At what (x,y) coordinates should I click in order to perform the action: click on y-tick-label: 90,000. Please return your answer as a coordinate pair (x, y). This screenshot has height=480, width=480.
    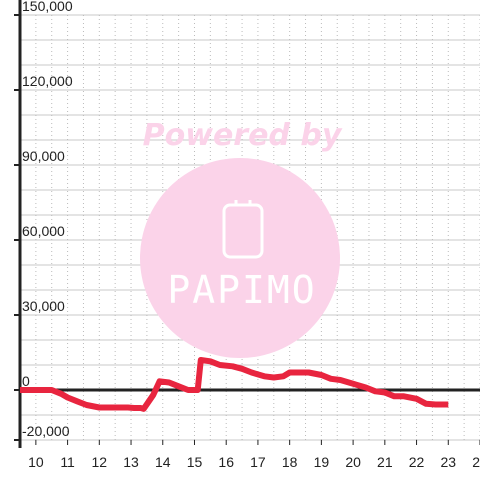
    Looking at the image, I should click on (43, 156).